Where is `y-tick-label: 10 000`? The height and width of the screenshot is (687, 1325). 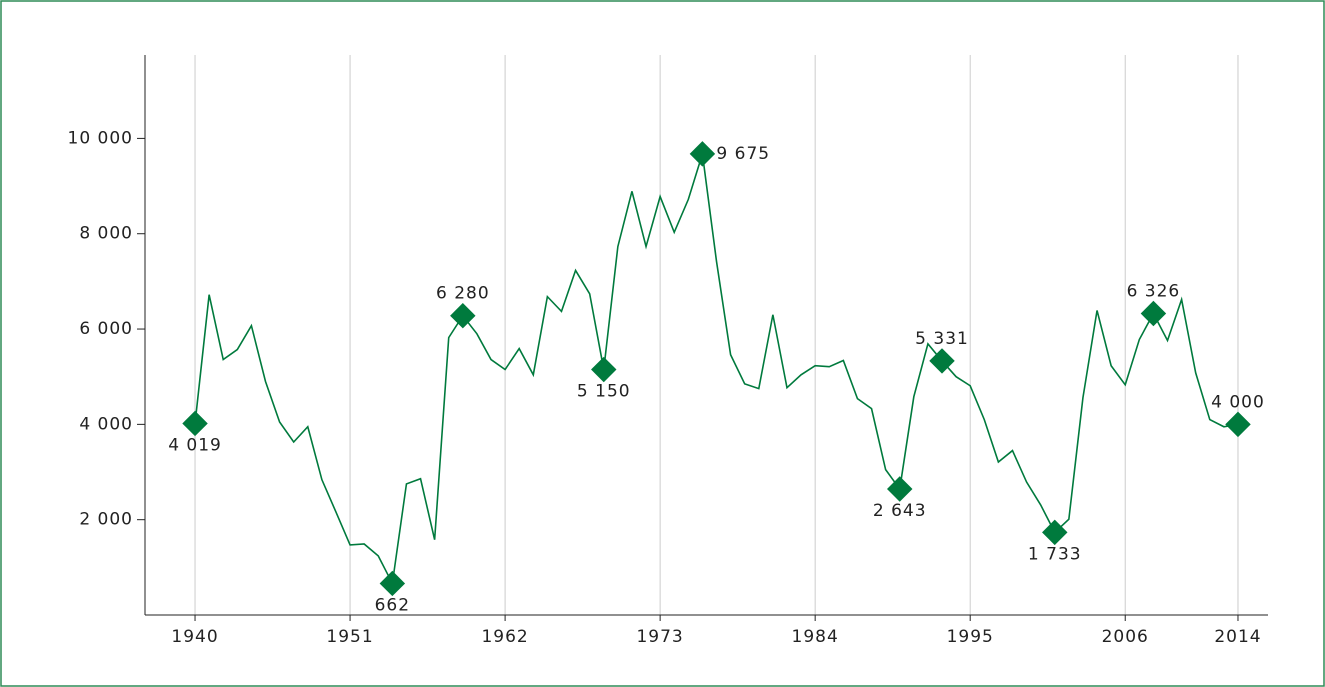 y-tick-label: 10 000 is located at coordinates (100, 138).